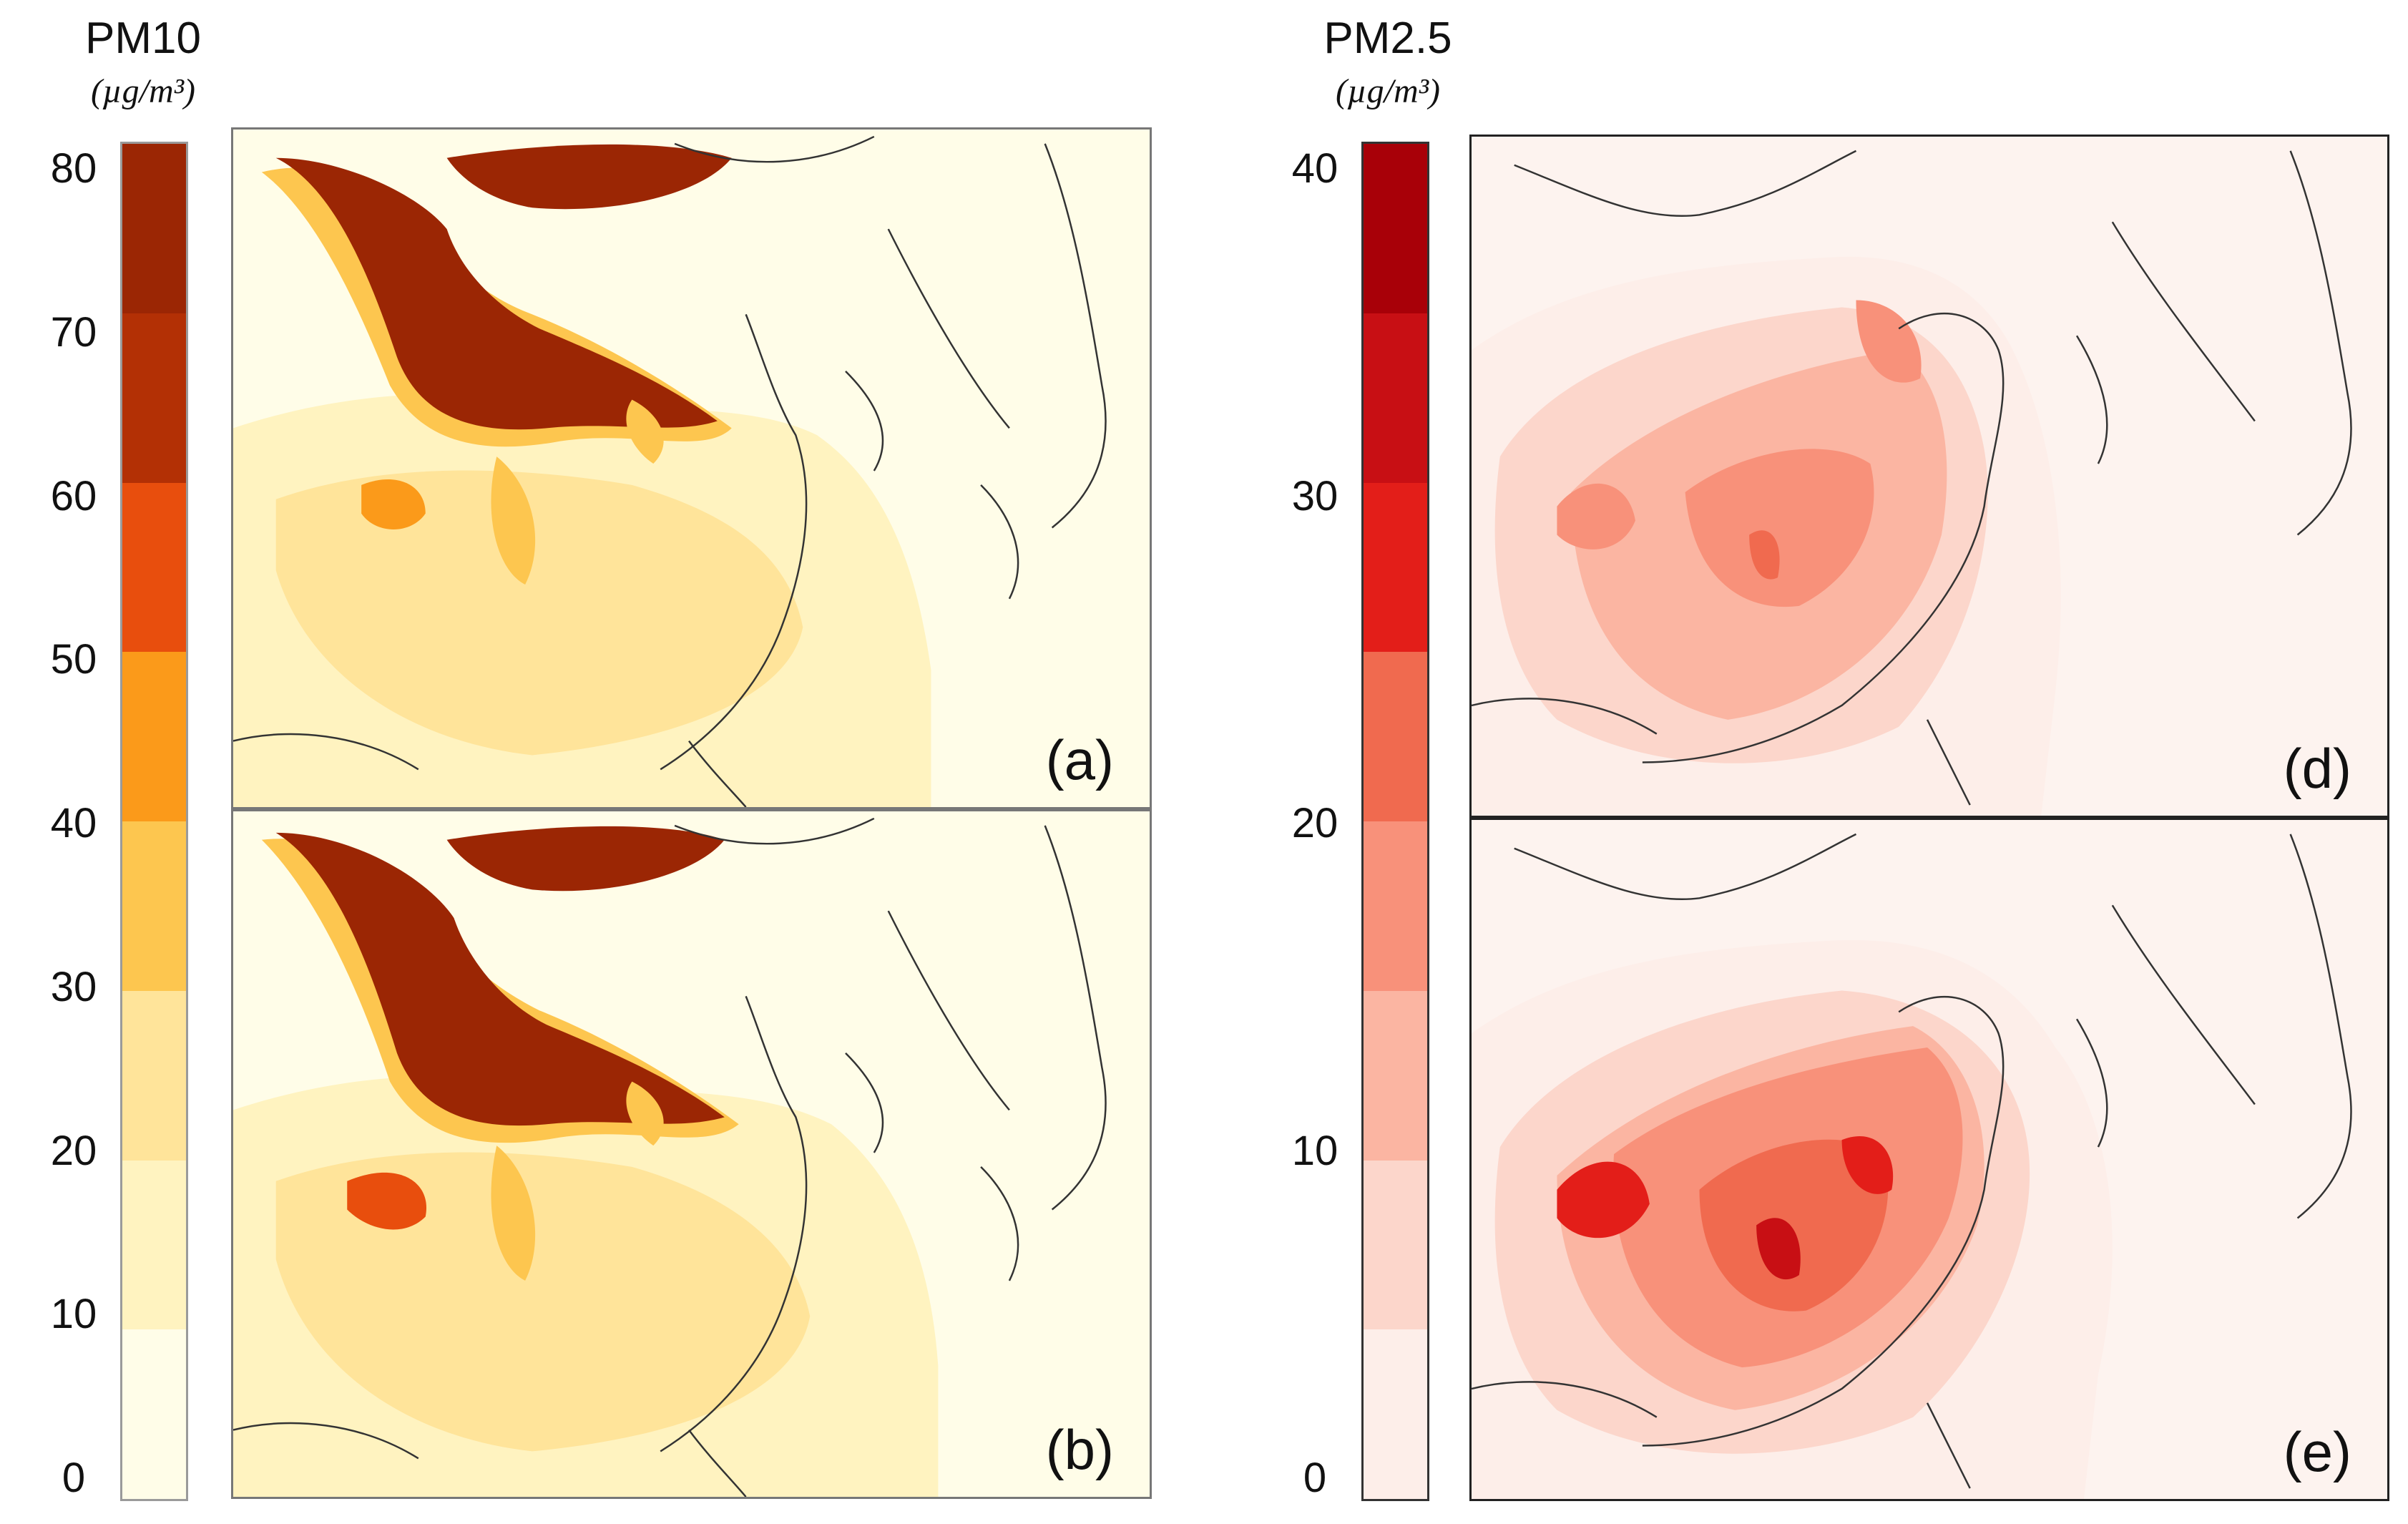 The image size is (2408, 1524). I want to click on pm10-tick-label: 60, so click(73, 495).